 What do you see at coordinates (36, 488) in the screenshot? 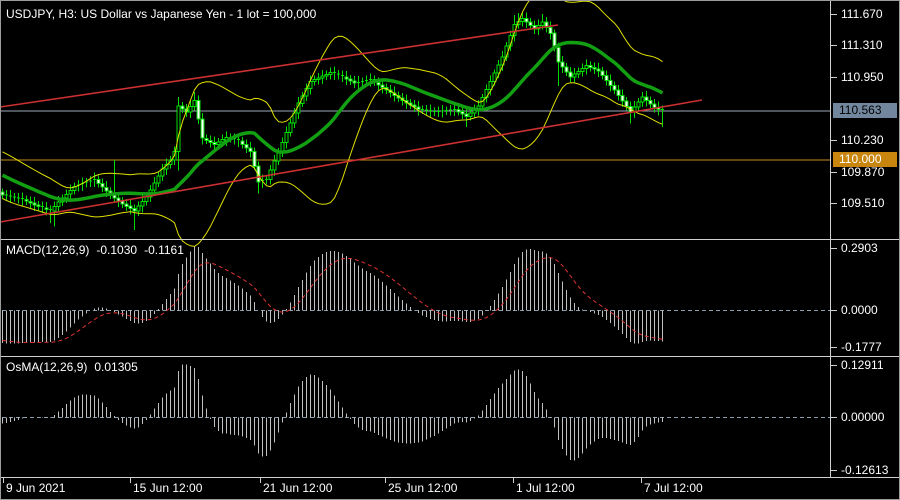
I see `time-axis-label: 9 Jun 2021` at bounding box center [36, 488].